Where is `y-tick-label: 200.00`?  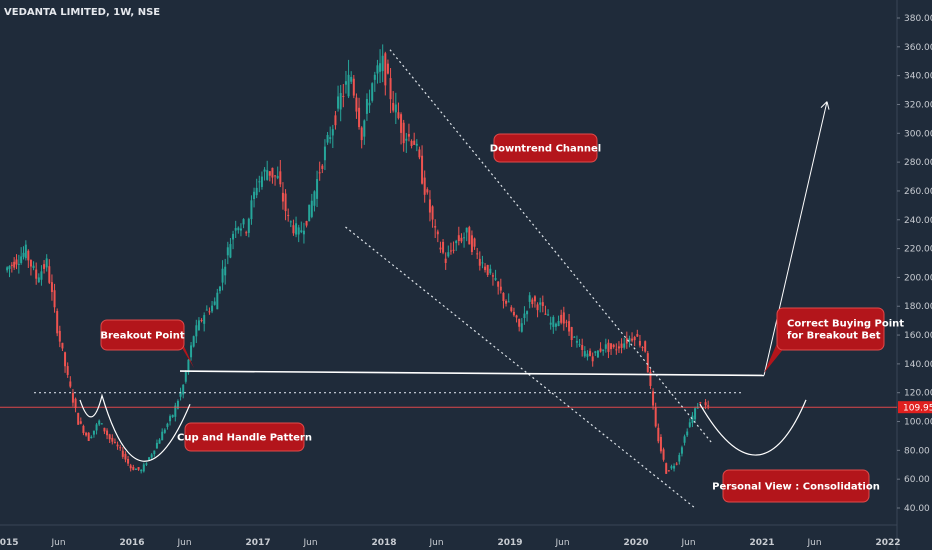
y-tick-label: 200.00 is located at coordinates (918, 278).